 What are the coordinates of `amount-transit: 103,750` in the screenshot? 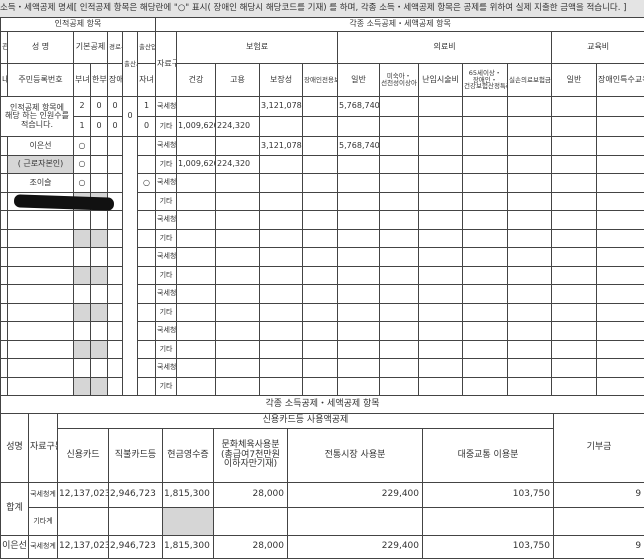 It's located at (488, 547).